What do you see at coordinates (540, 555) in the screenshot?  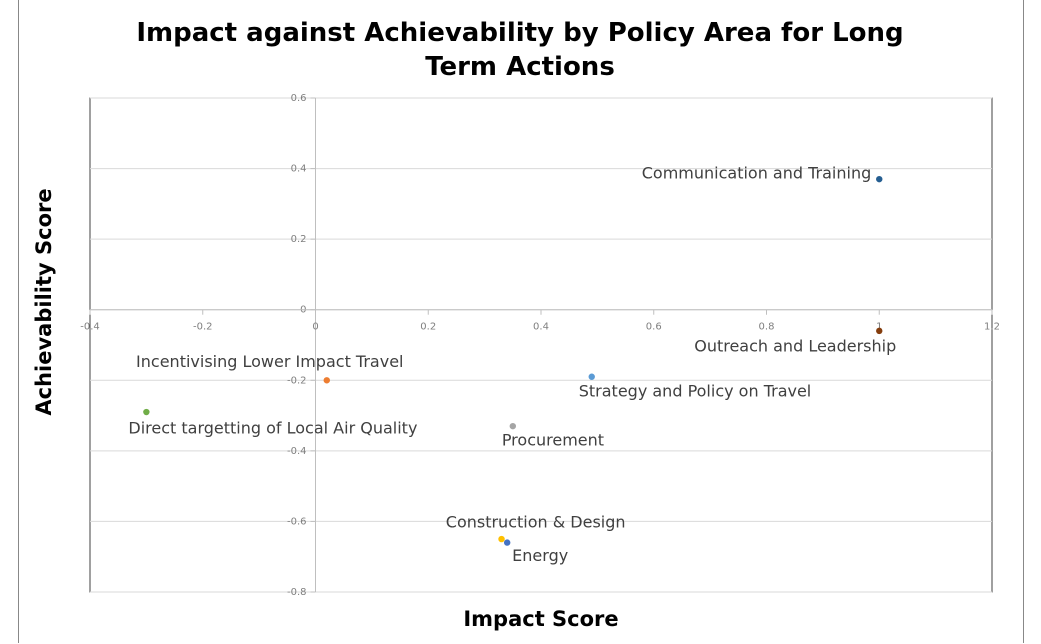 I see `data-label: Energy` at bounding box center [540, 555].